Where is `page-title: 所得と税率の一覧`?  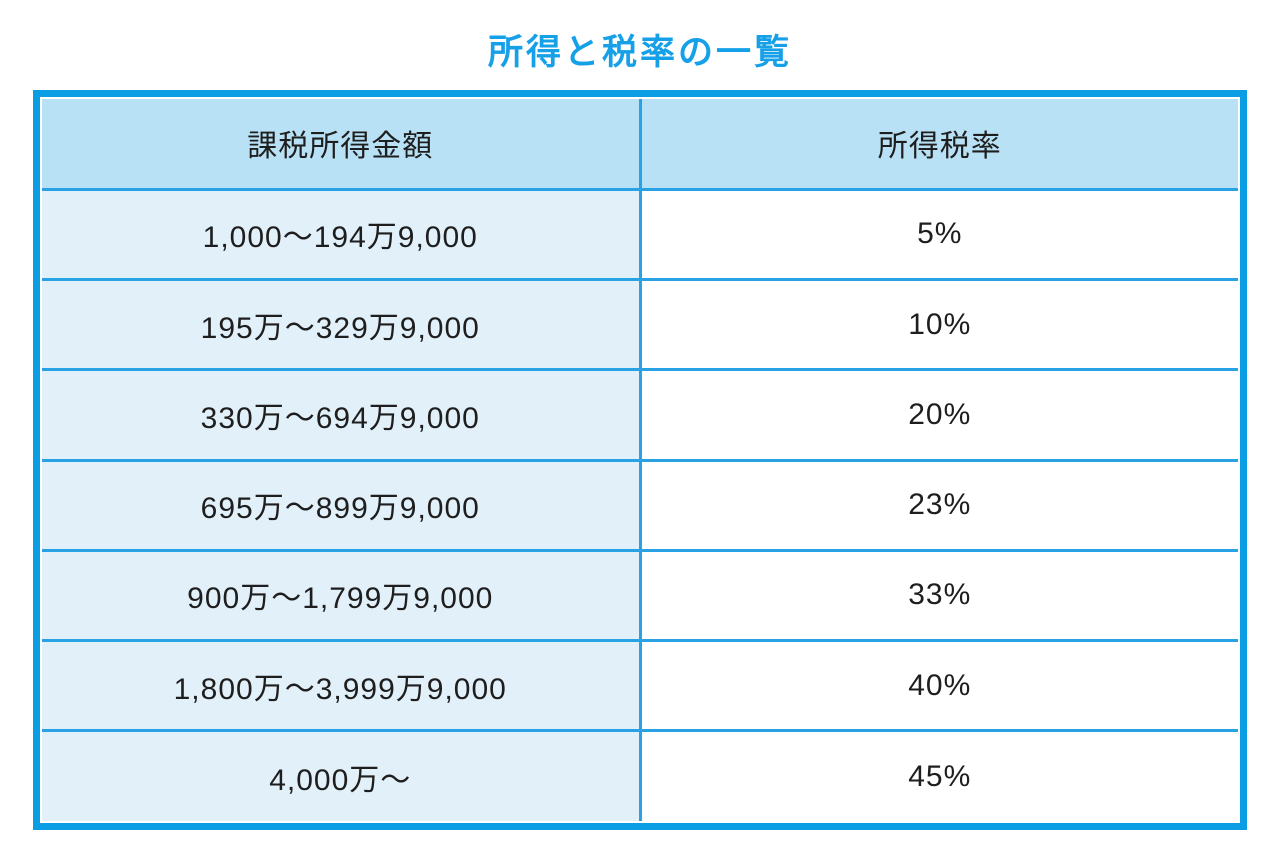 page-title: 所得と税率の一覧 is located at coordinates (639, 52).